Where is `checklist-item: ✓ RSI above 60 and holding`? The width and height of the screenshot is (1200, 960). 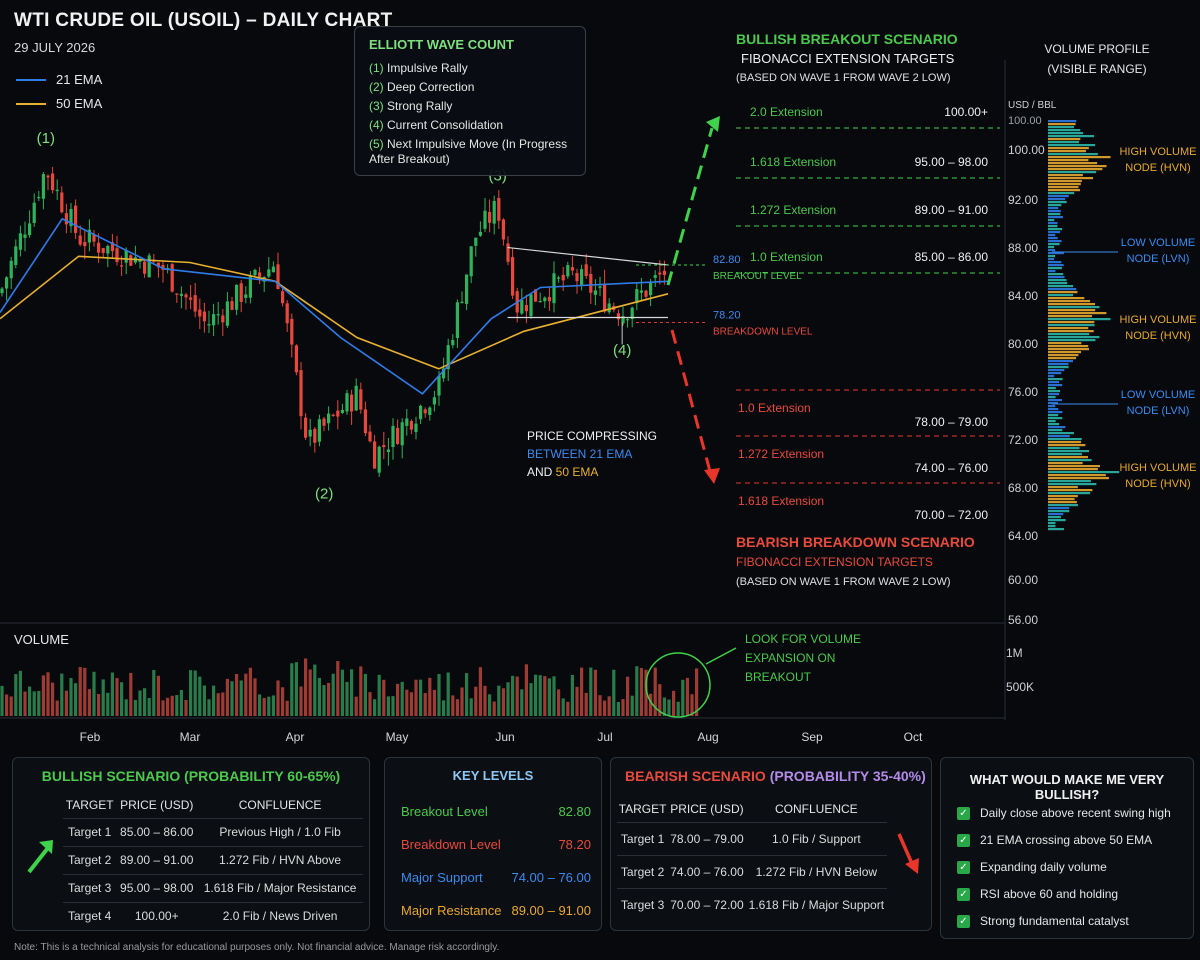 checklist-item: ✓ RSI above 60 and holding is located at coordinates (1037, 894).